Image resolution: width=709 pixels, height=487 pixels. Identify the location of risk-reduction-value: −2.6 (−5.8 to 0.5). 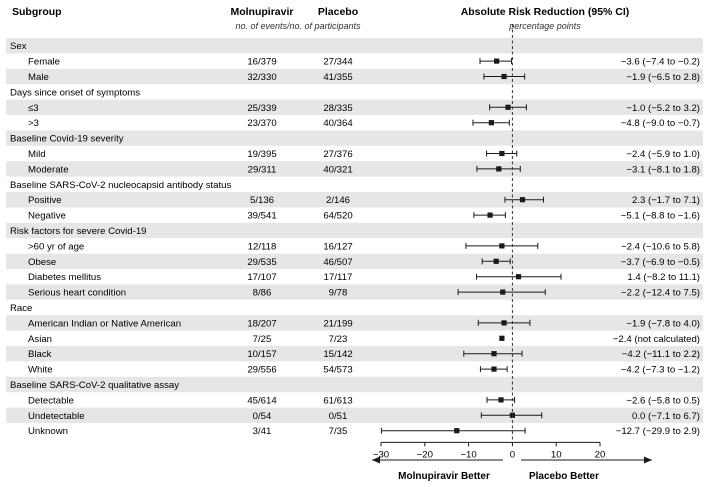
(663, 400).